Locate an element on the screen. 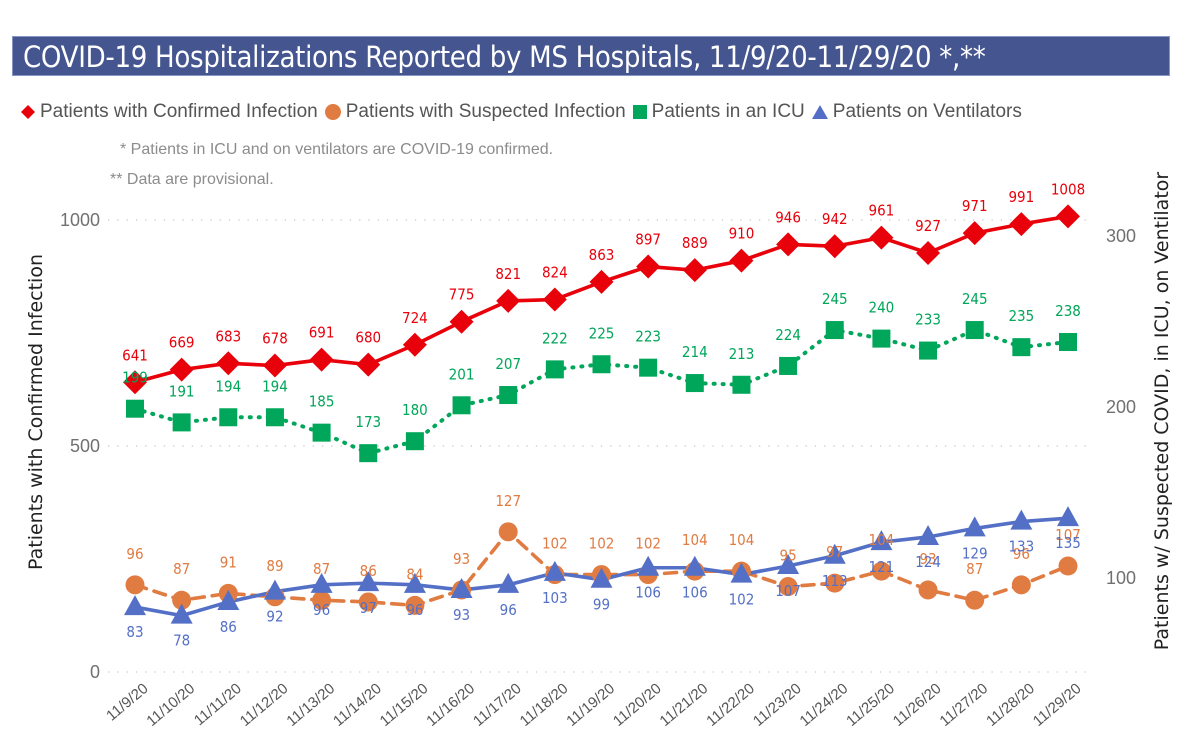  data-label: 113 is located at coordinates (835, 581).